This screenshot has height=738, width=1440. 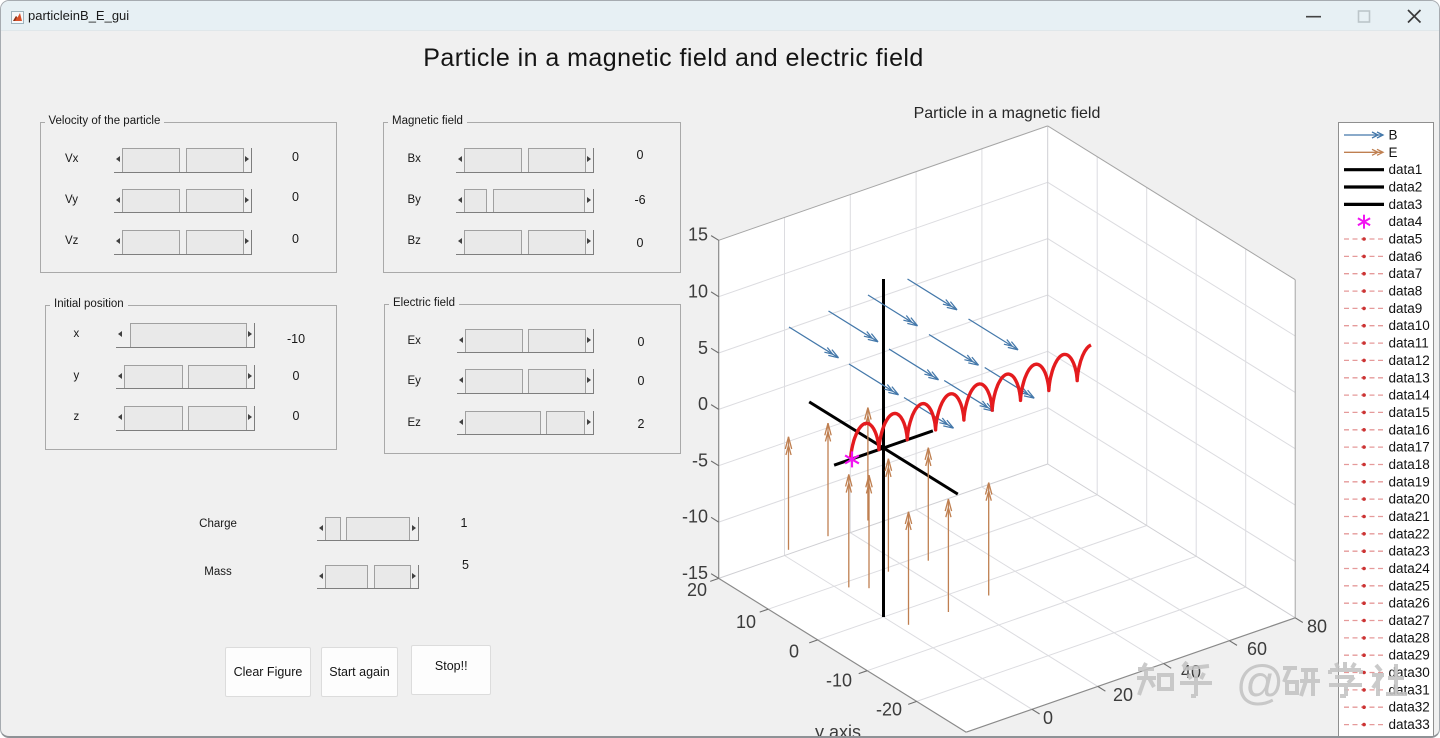 I want to click on svg-text: data17, so click(x=1409, y=447).